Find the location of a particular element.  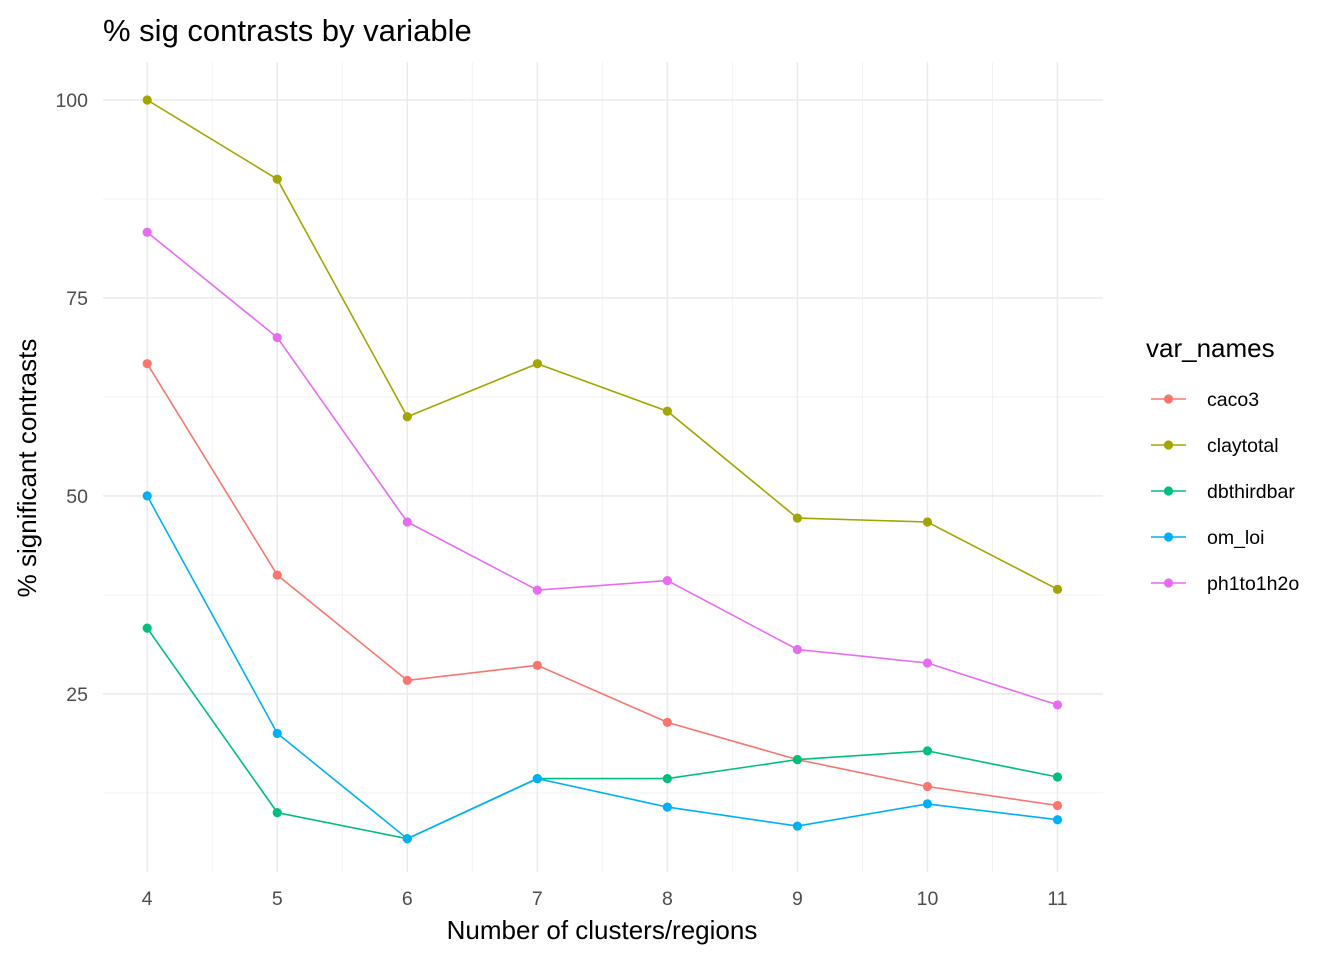

x-tick-label: 7 is located at coordinates (537, 899).